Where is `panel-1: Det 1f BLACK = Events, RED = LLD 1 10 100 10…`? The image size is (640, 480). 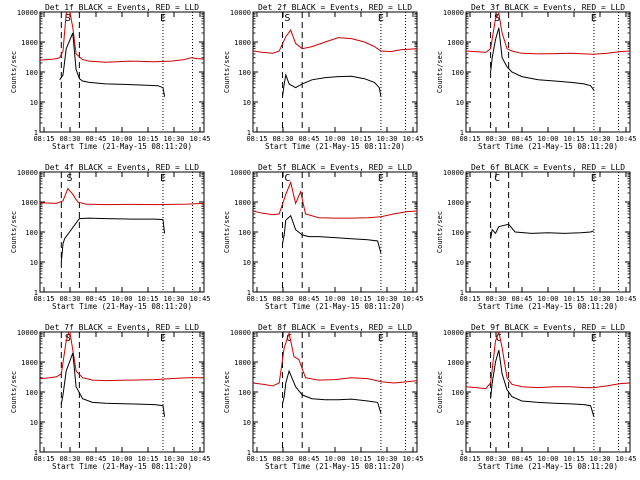 panel-1: Det 1f BLACK = Events, RED = LLD 1 10 100 10… is located at coordinates (110, 77).